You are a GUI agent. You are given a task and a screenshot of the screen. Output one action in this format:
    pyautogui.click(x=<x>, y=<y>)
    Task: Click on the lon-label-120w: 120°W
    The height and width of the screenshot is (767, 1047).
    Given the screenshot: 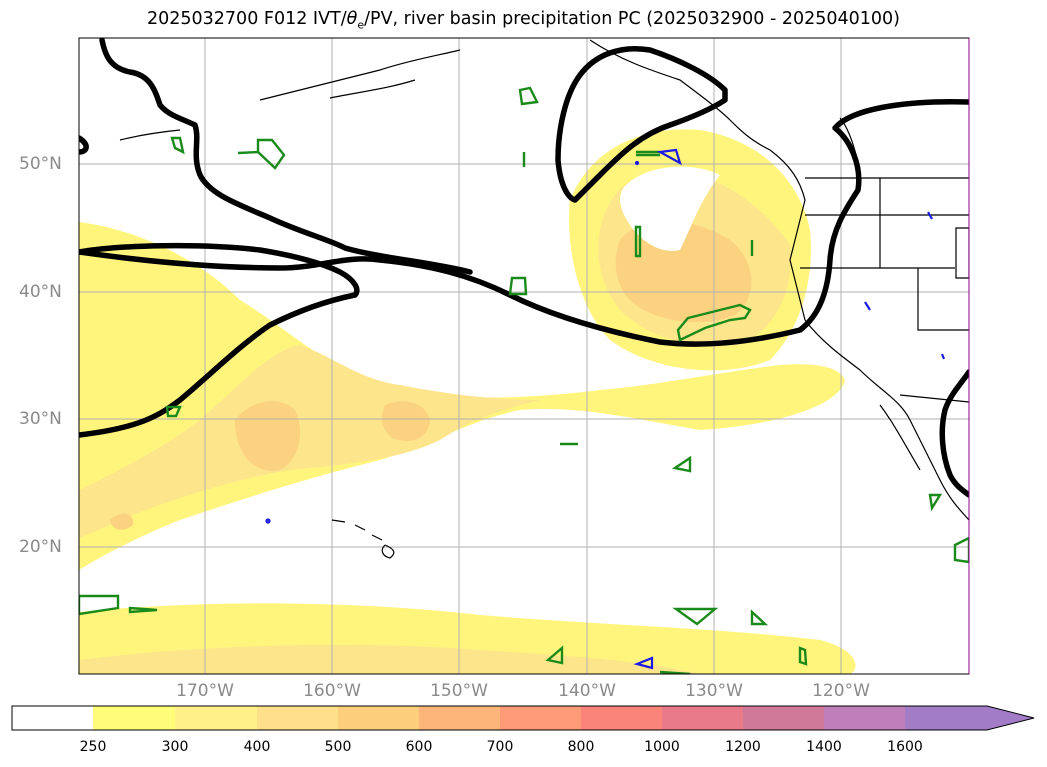 What is the action you would take?
    pyautogui.click(x=841, y=691)
    